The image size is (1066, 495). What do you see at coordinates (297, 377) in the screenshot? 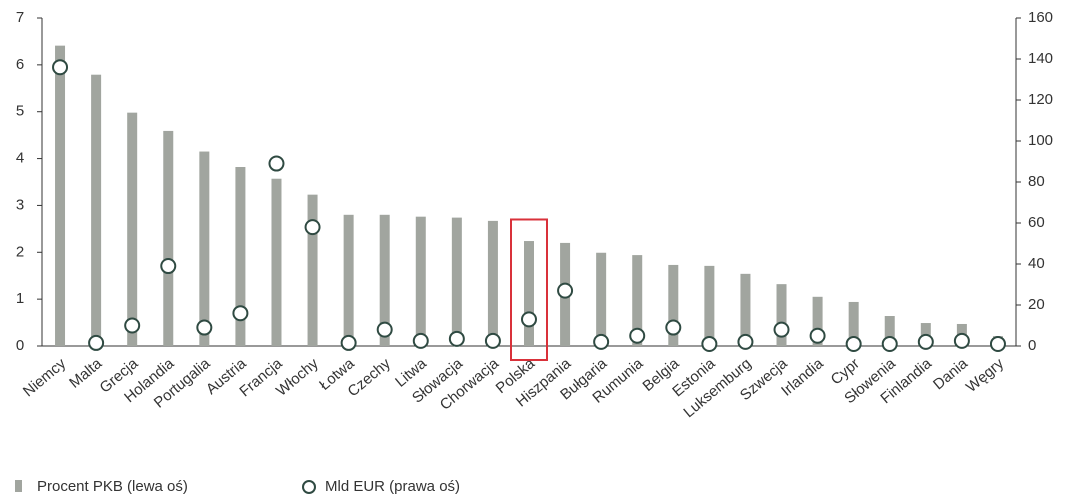
I see `x-tick-label: Włochy` at bounding box center [297, 377].